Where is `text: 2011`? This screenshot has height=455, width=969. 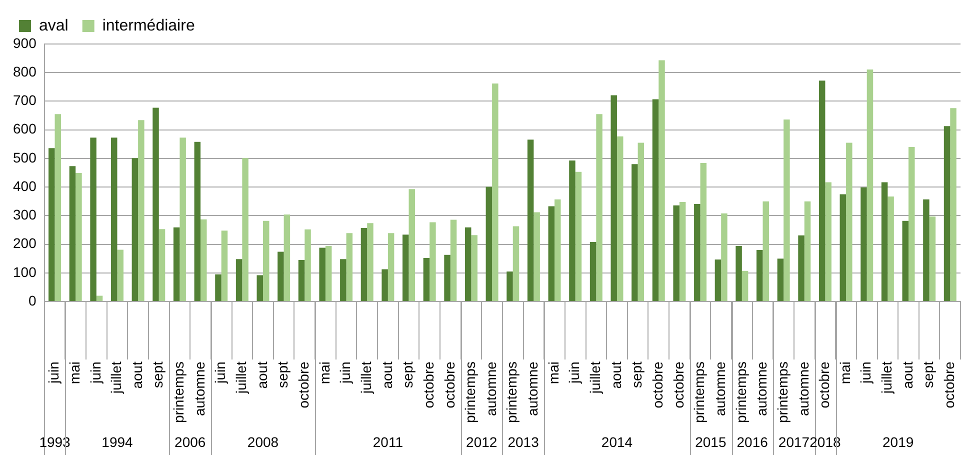 text: 2011 is located at coordinates (388, 442).